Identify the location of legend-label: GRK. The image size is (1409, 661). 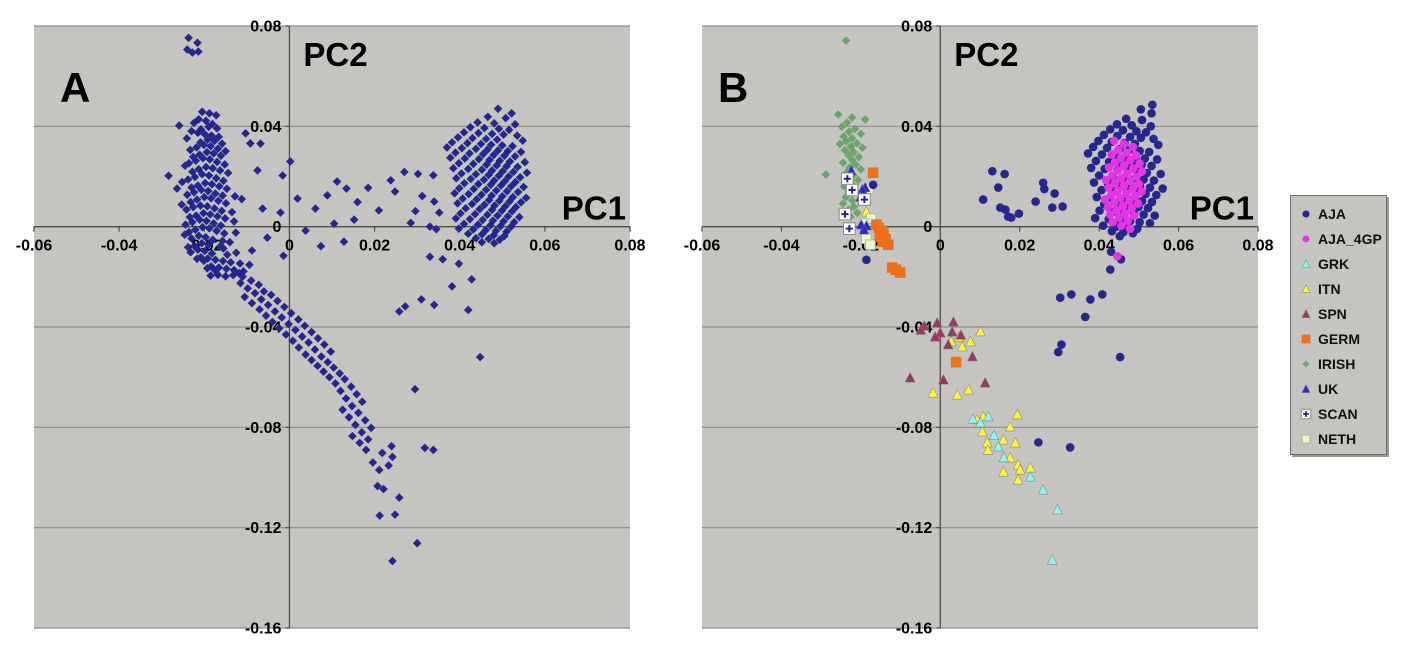
(1334, 263).